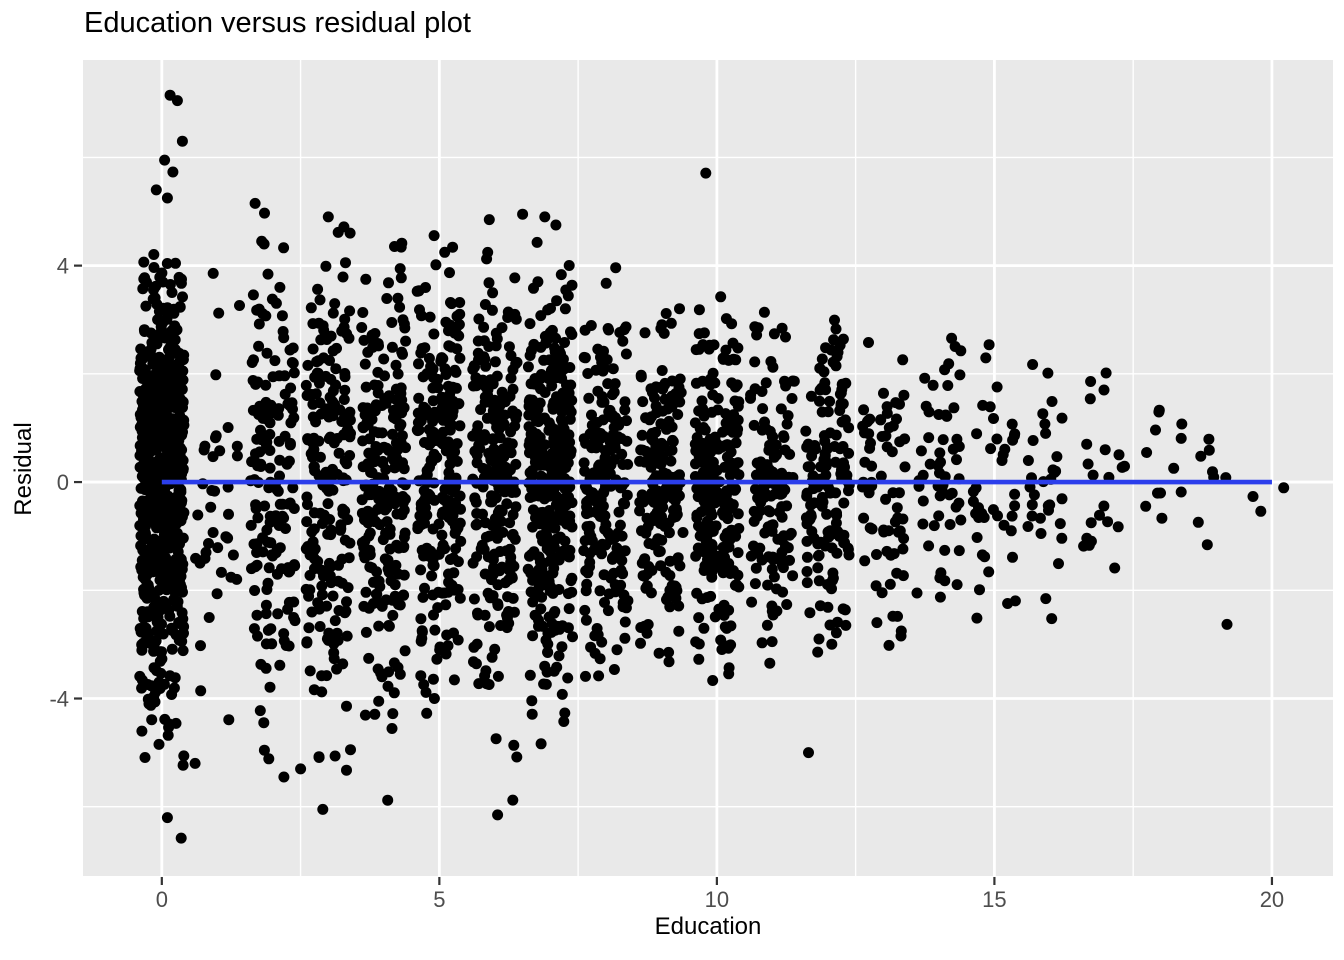 Image resolution: width=1344 pixels, height=960 pixels. I want to click on notable-data-point, so click(167, 198).